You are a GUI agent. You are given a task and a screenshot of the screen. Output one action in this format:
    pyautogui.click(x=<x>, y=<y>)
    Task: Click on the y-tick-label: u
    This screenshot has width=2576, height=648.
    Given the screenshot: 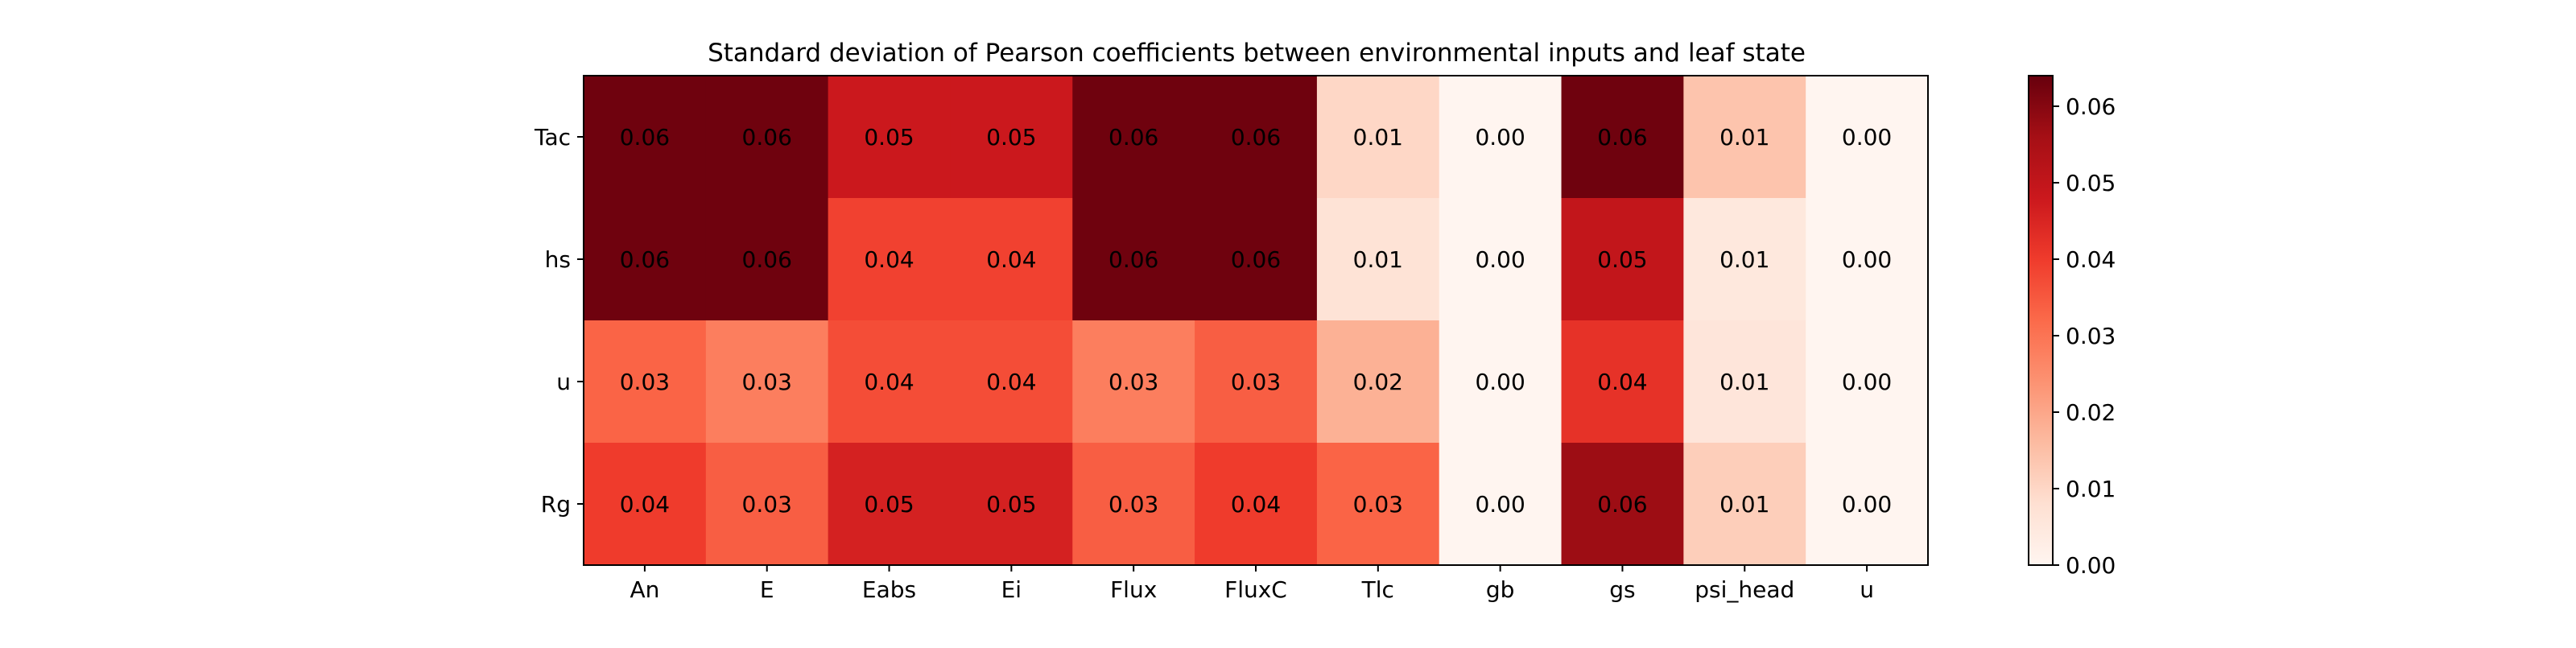 What is the action you would take?
    pyautogui.click(x=563, y=382)
    